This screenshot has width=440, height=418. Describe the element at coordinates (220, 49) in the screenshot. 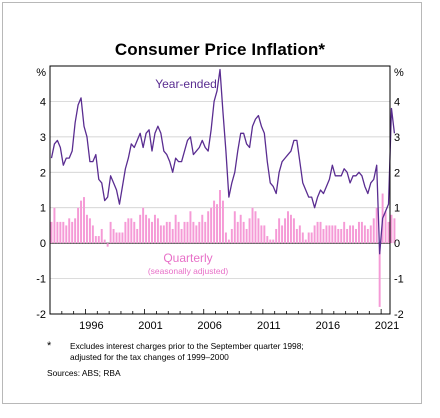

I see `chart-title: Consumer Price Inflation*` at that location.